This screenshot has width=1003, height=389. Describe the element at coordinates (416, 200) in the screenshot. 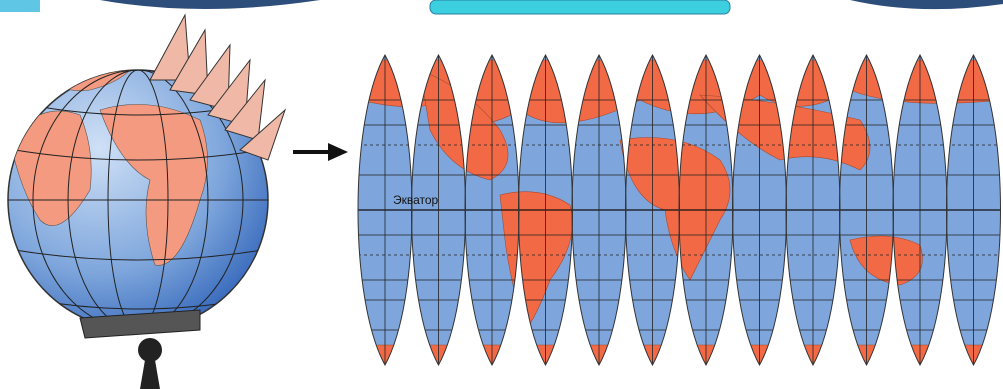

I see `equator-label: Экватор` at that location.